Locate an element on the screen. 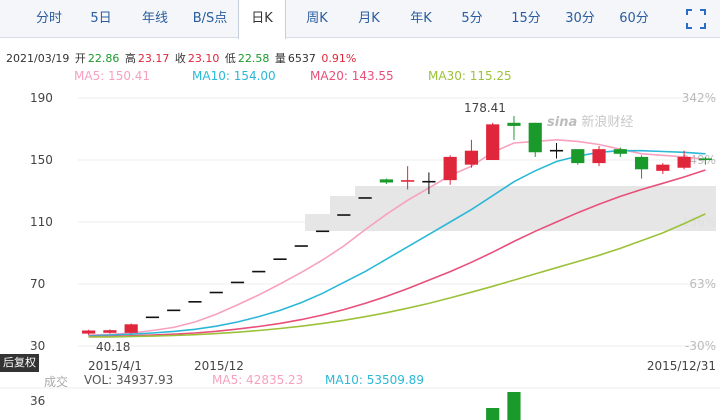  open-value: 22.86 is located at coordinates (103, 58).